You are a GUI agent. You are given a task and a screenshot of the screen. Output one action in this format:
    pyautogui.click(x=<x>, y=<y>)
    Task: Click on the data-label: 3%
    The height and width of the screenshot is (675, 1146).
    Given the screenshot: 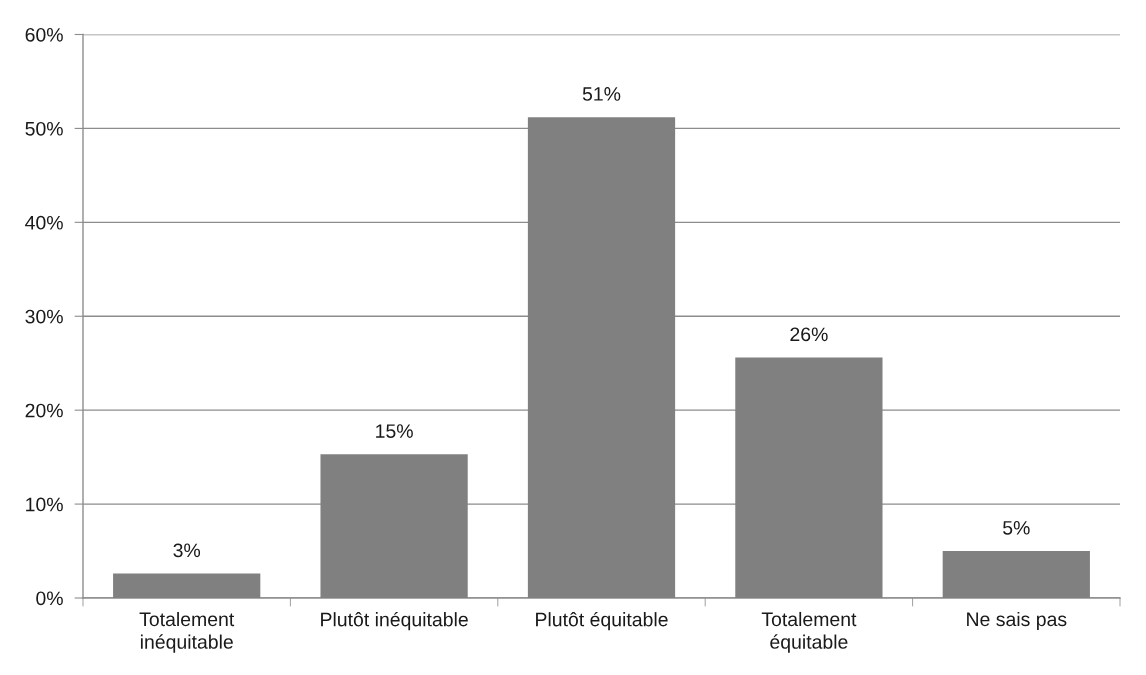 What is the action you would take?
    pyautogui.click(x=187, y=550)
    